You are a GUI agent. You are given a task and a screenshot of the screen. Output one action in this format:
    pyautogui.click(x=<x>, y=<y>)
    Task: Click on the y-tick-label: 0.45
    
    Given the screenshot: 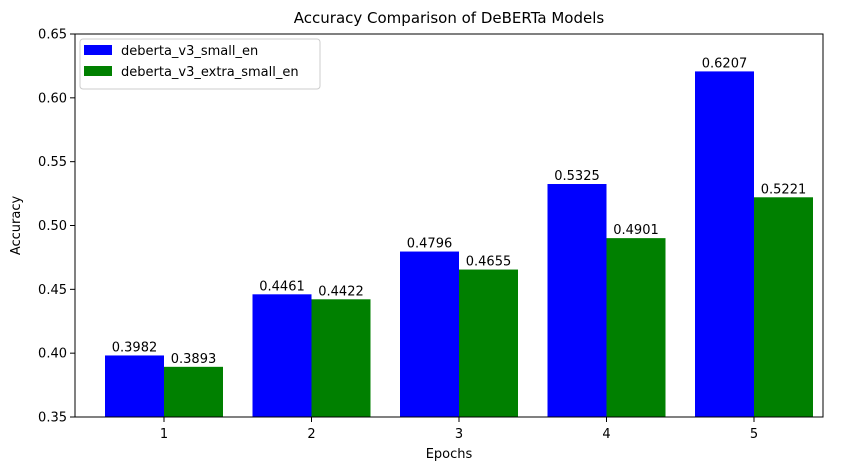 What is the action you would take?
    pyautogui.click(x=52, y=290)
    